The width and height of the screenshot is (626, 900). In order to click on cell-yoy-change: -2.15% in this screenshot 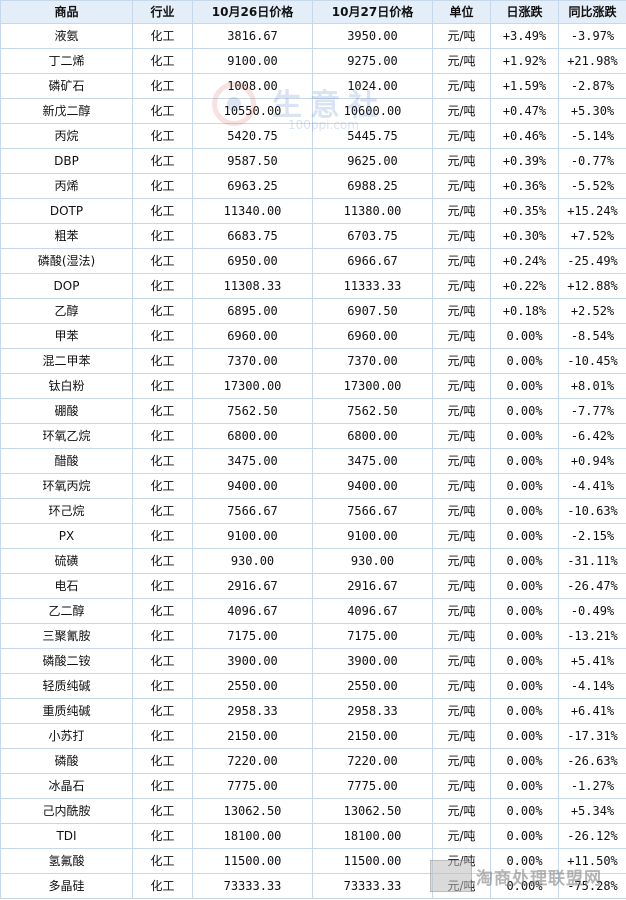, I will do `click(592, 536)`.